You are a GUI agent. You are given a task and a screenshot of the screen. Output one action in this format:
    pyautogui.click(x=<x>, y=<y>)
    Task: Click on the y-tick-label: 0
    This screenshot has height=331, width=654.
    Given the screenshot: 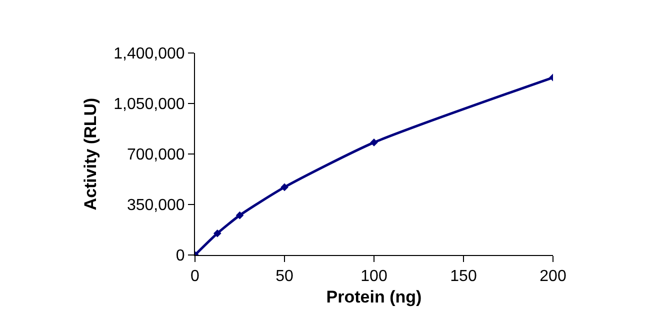 What is the action you would take?
    pyautogui.click(x=180, y=256)
    